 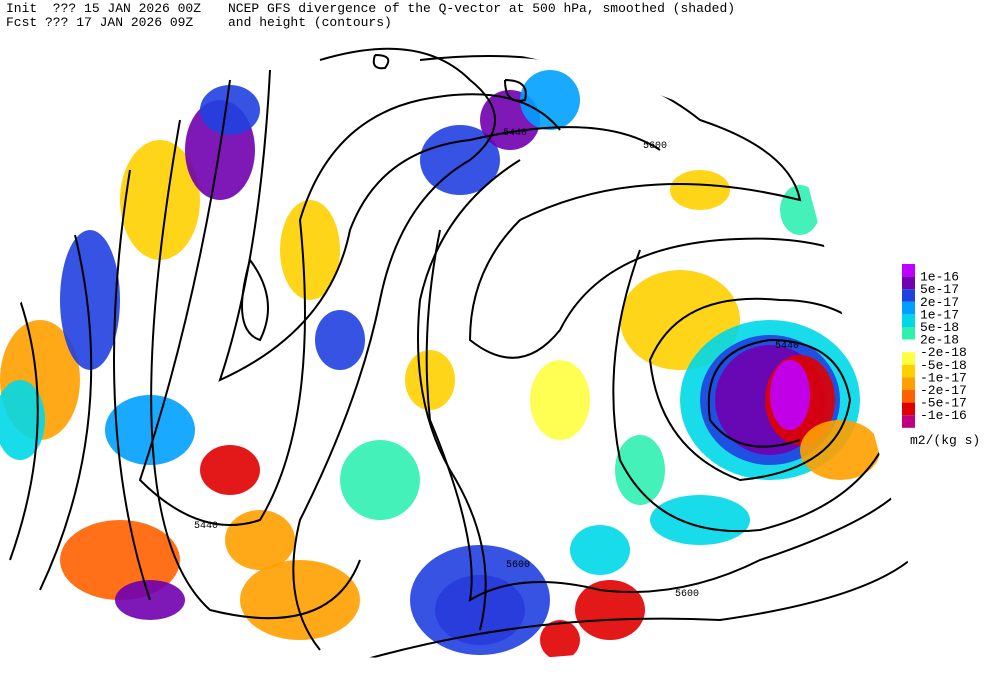 I want to click on colorbar-label: -1e-16, so click(x=943, y=415).